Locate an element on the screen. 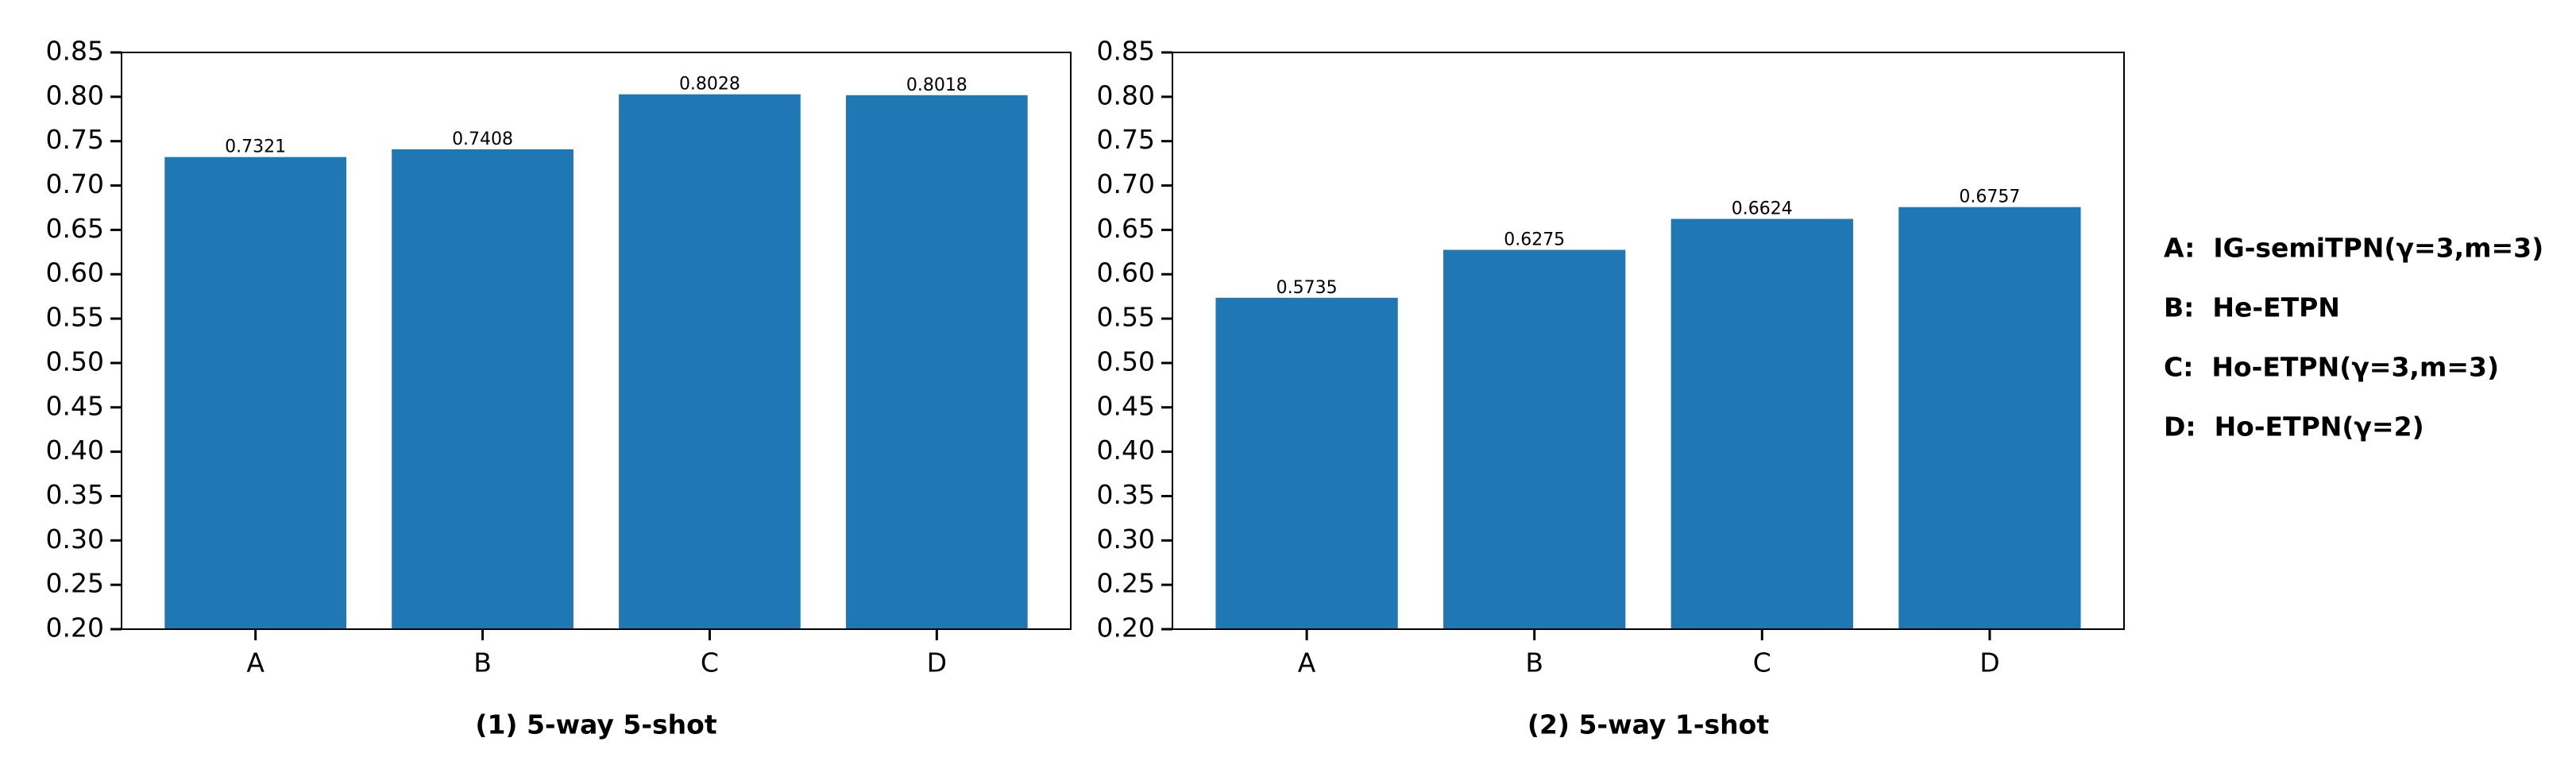 Image resolution: width=2576 pixels, height=769 pixels. legend-note: A: IG-semiTPN(γ=3,m=3) is located at coordinates (2353, 248).